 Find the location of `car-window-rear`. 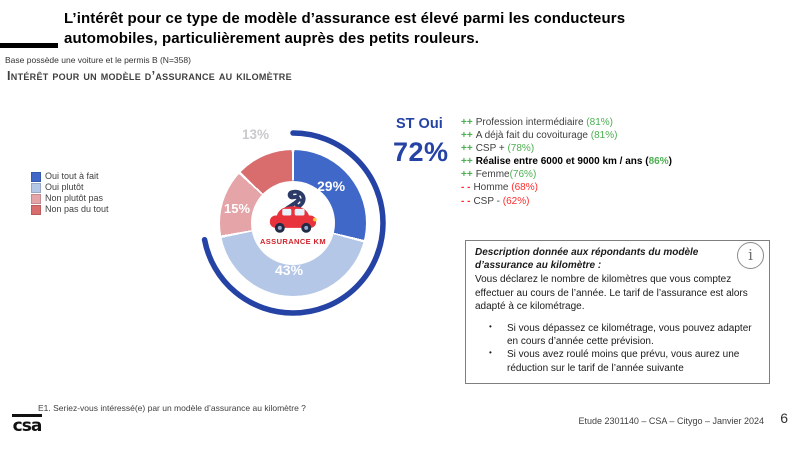

car-window-rear is located at coordinates (287, 212).